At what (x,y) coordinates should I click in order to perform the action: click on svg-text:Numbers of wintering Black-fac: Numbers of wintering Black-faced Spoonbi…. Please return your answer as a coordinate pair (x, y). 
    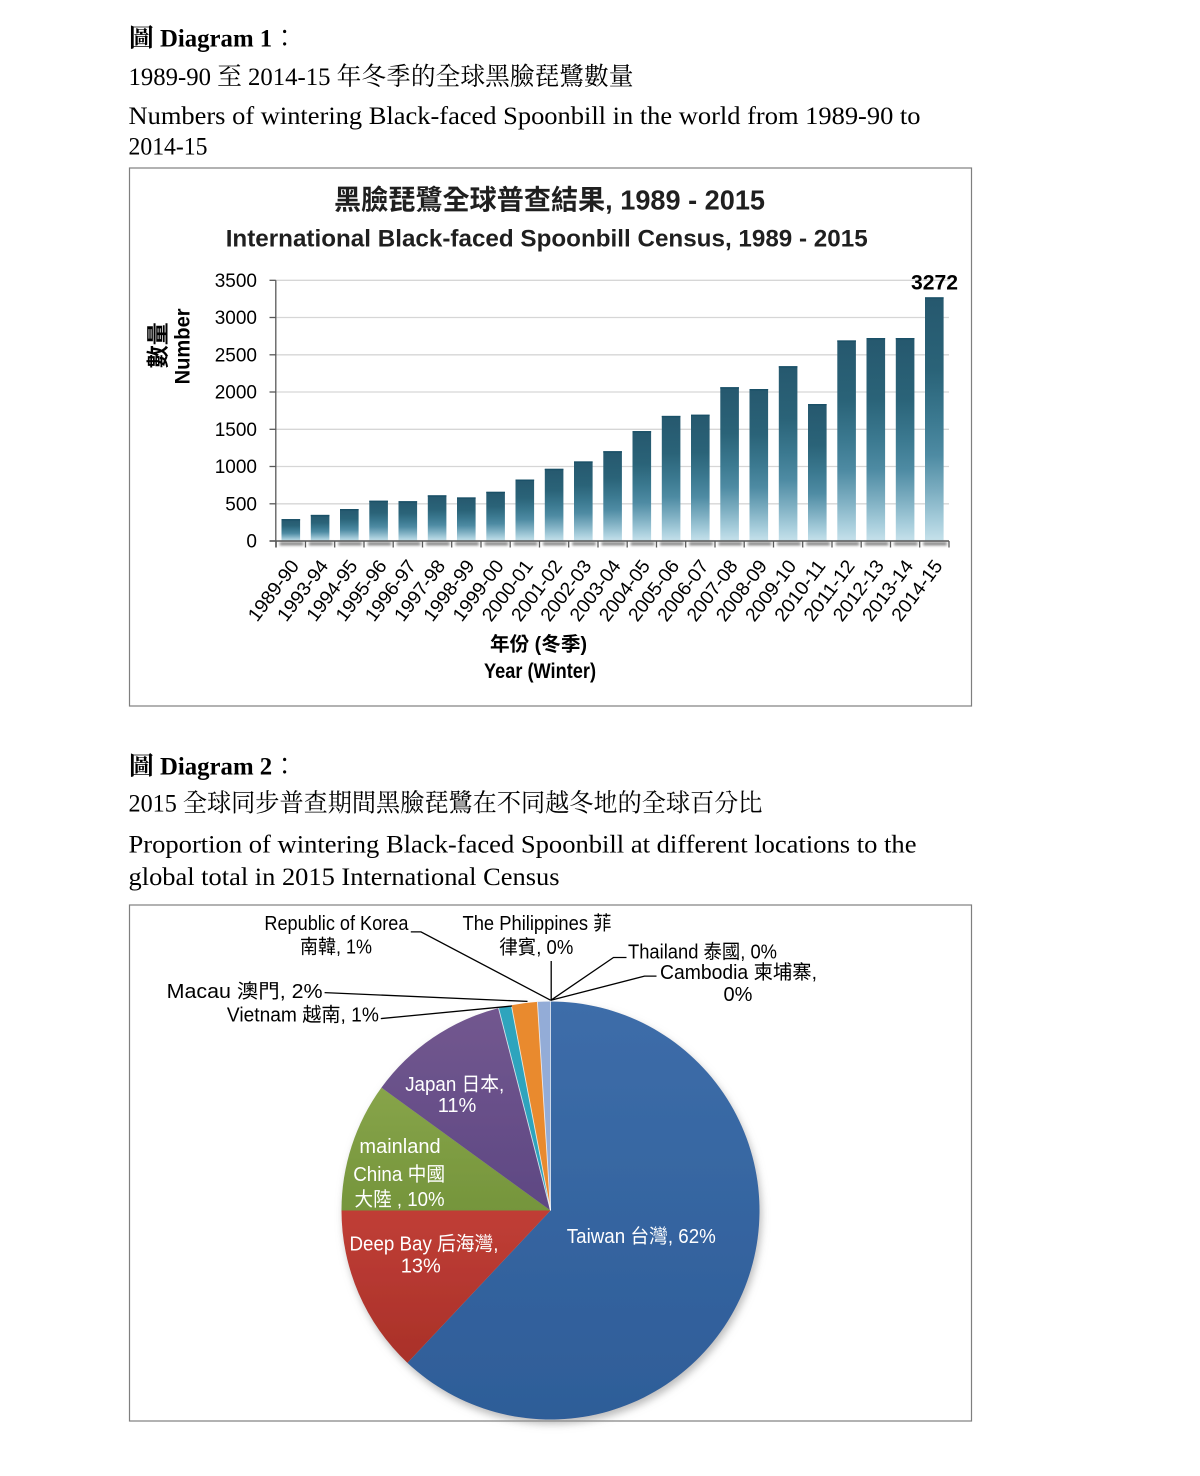
    Looking at the image, I should click on (525, 115).